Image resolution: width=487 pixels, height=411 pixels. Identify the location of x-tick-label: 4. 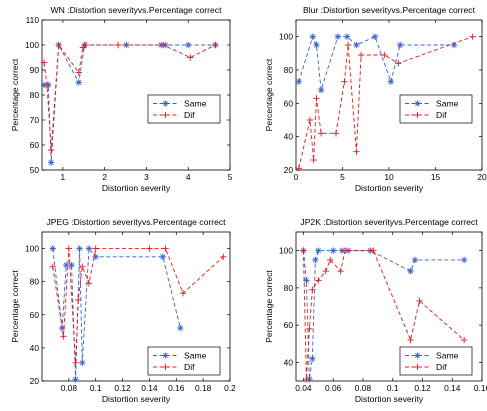
(188, 177).